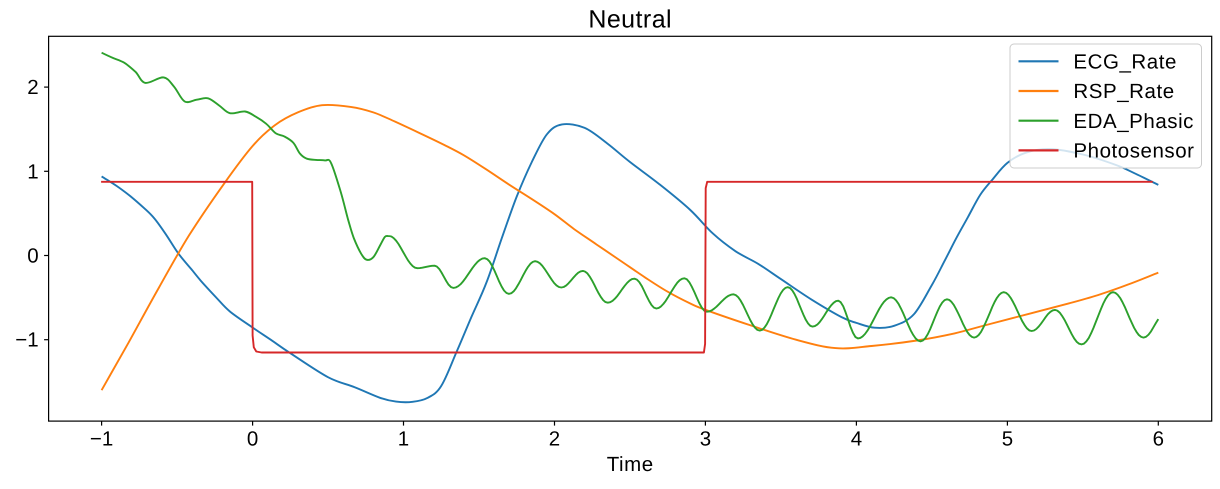  What do you see at coordinates (630, 20) in the screenshot?
I see `svg-text: Neutral` at bounding box center [630, 20].